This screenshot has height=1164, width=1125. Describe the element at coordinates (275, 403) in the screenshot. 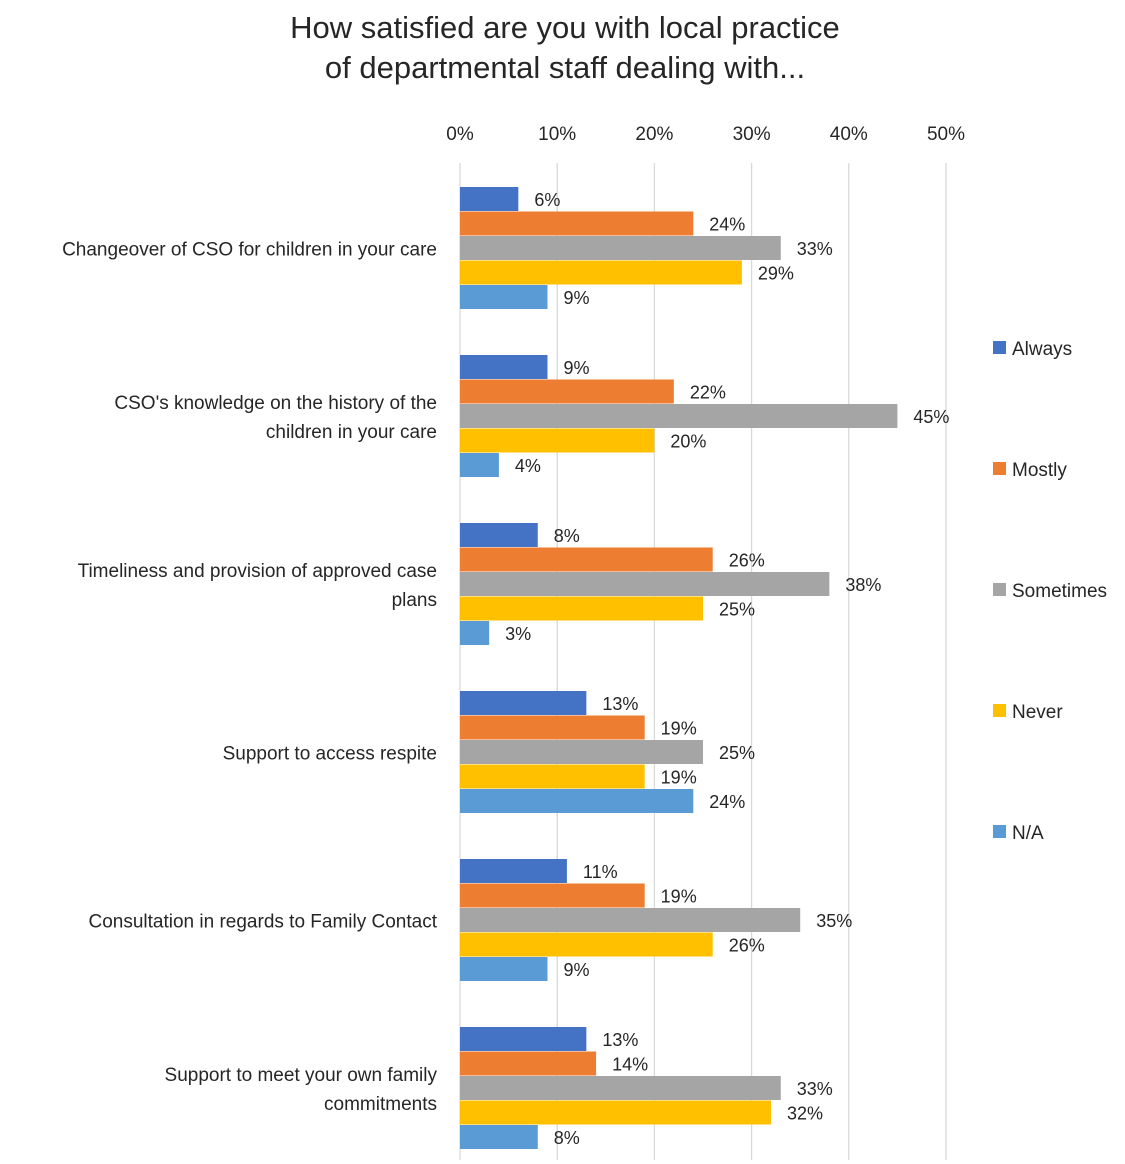

I see `category-label: CSO's knowledge on the history of the` at that location.